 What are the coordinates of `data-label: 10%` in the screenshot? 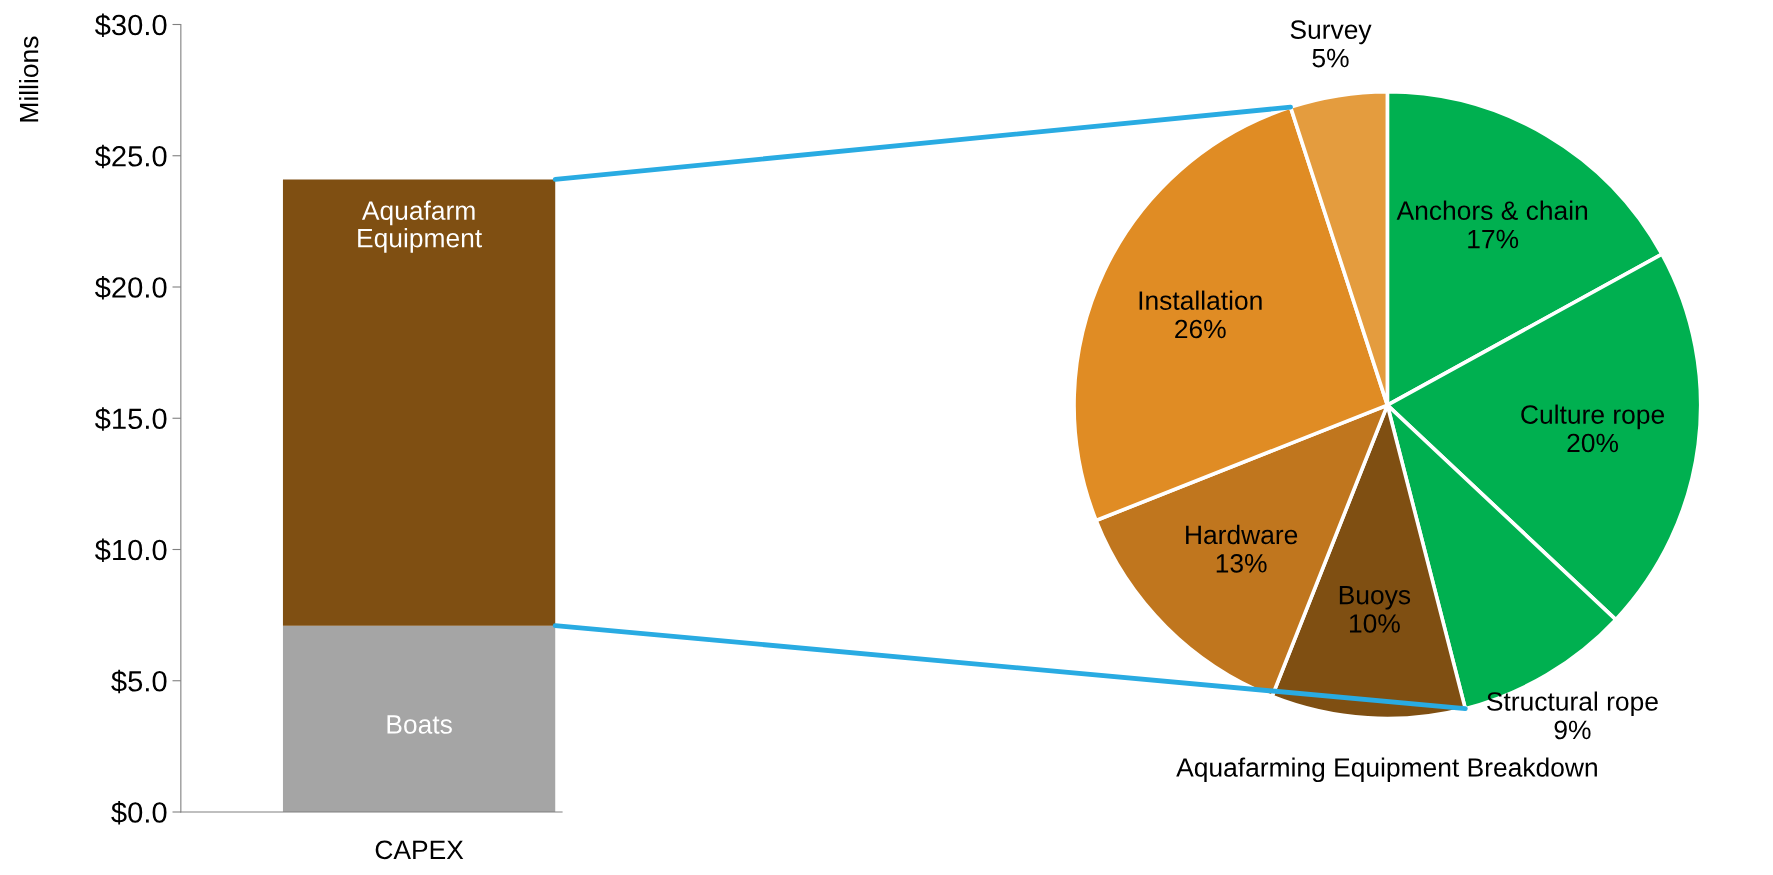 It's located at (1374, 623).